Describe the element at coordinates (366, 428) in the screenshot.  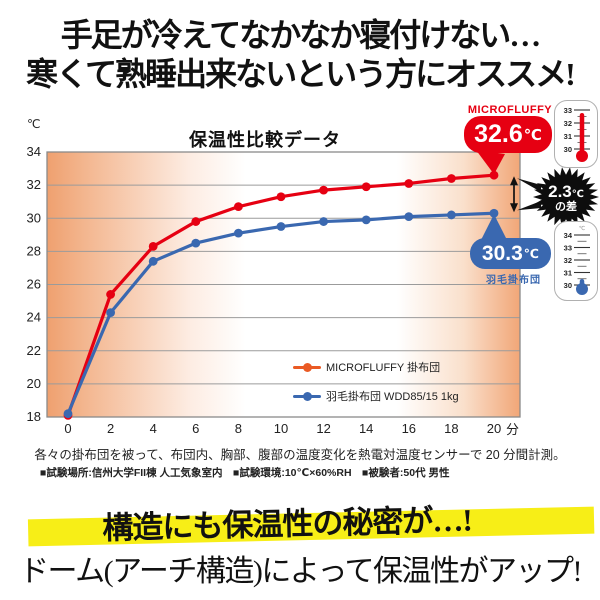
I see `svg-text: 14` at that location.